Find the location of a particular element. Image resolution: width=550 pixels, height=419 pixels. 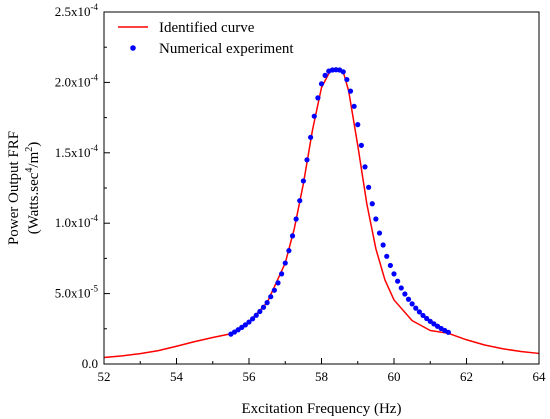

y-axis-title-suffix: ) is located at coordinates (34, 144).